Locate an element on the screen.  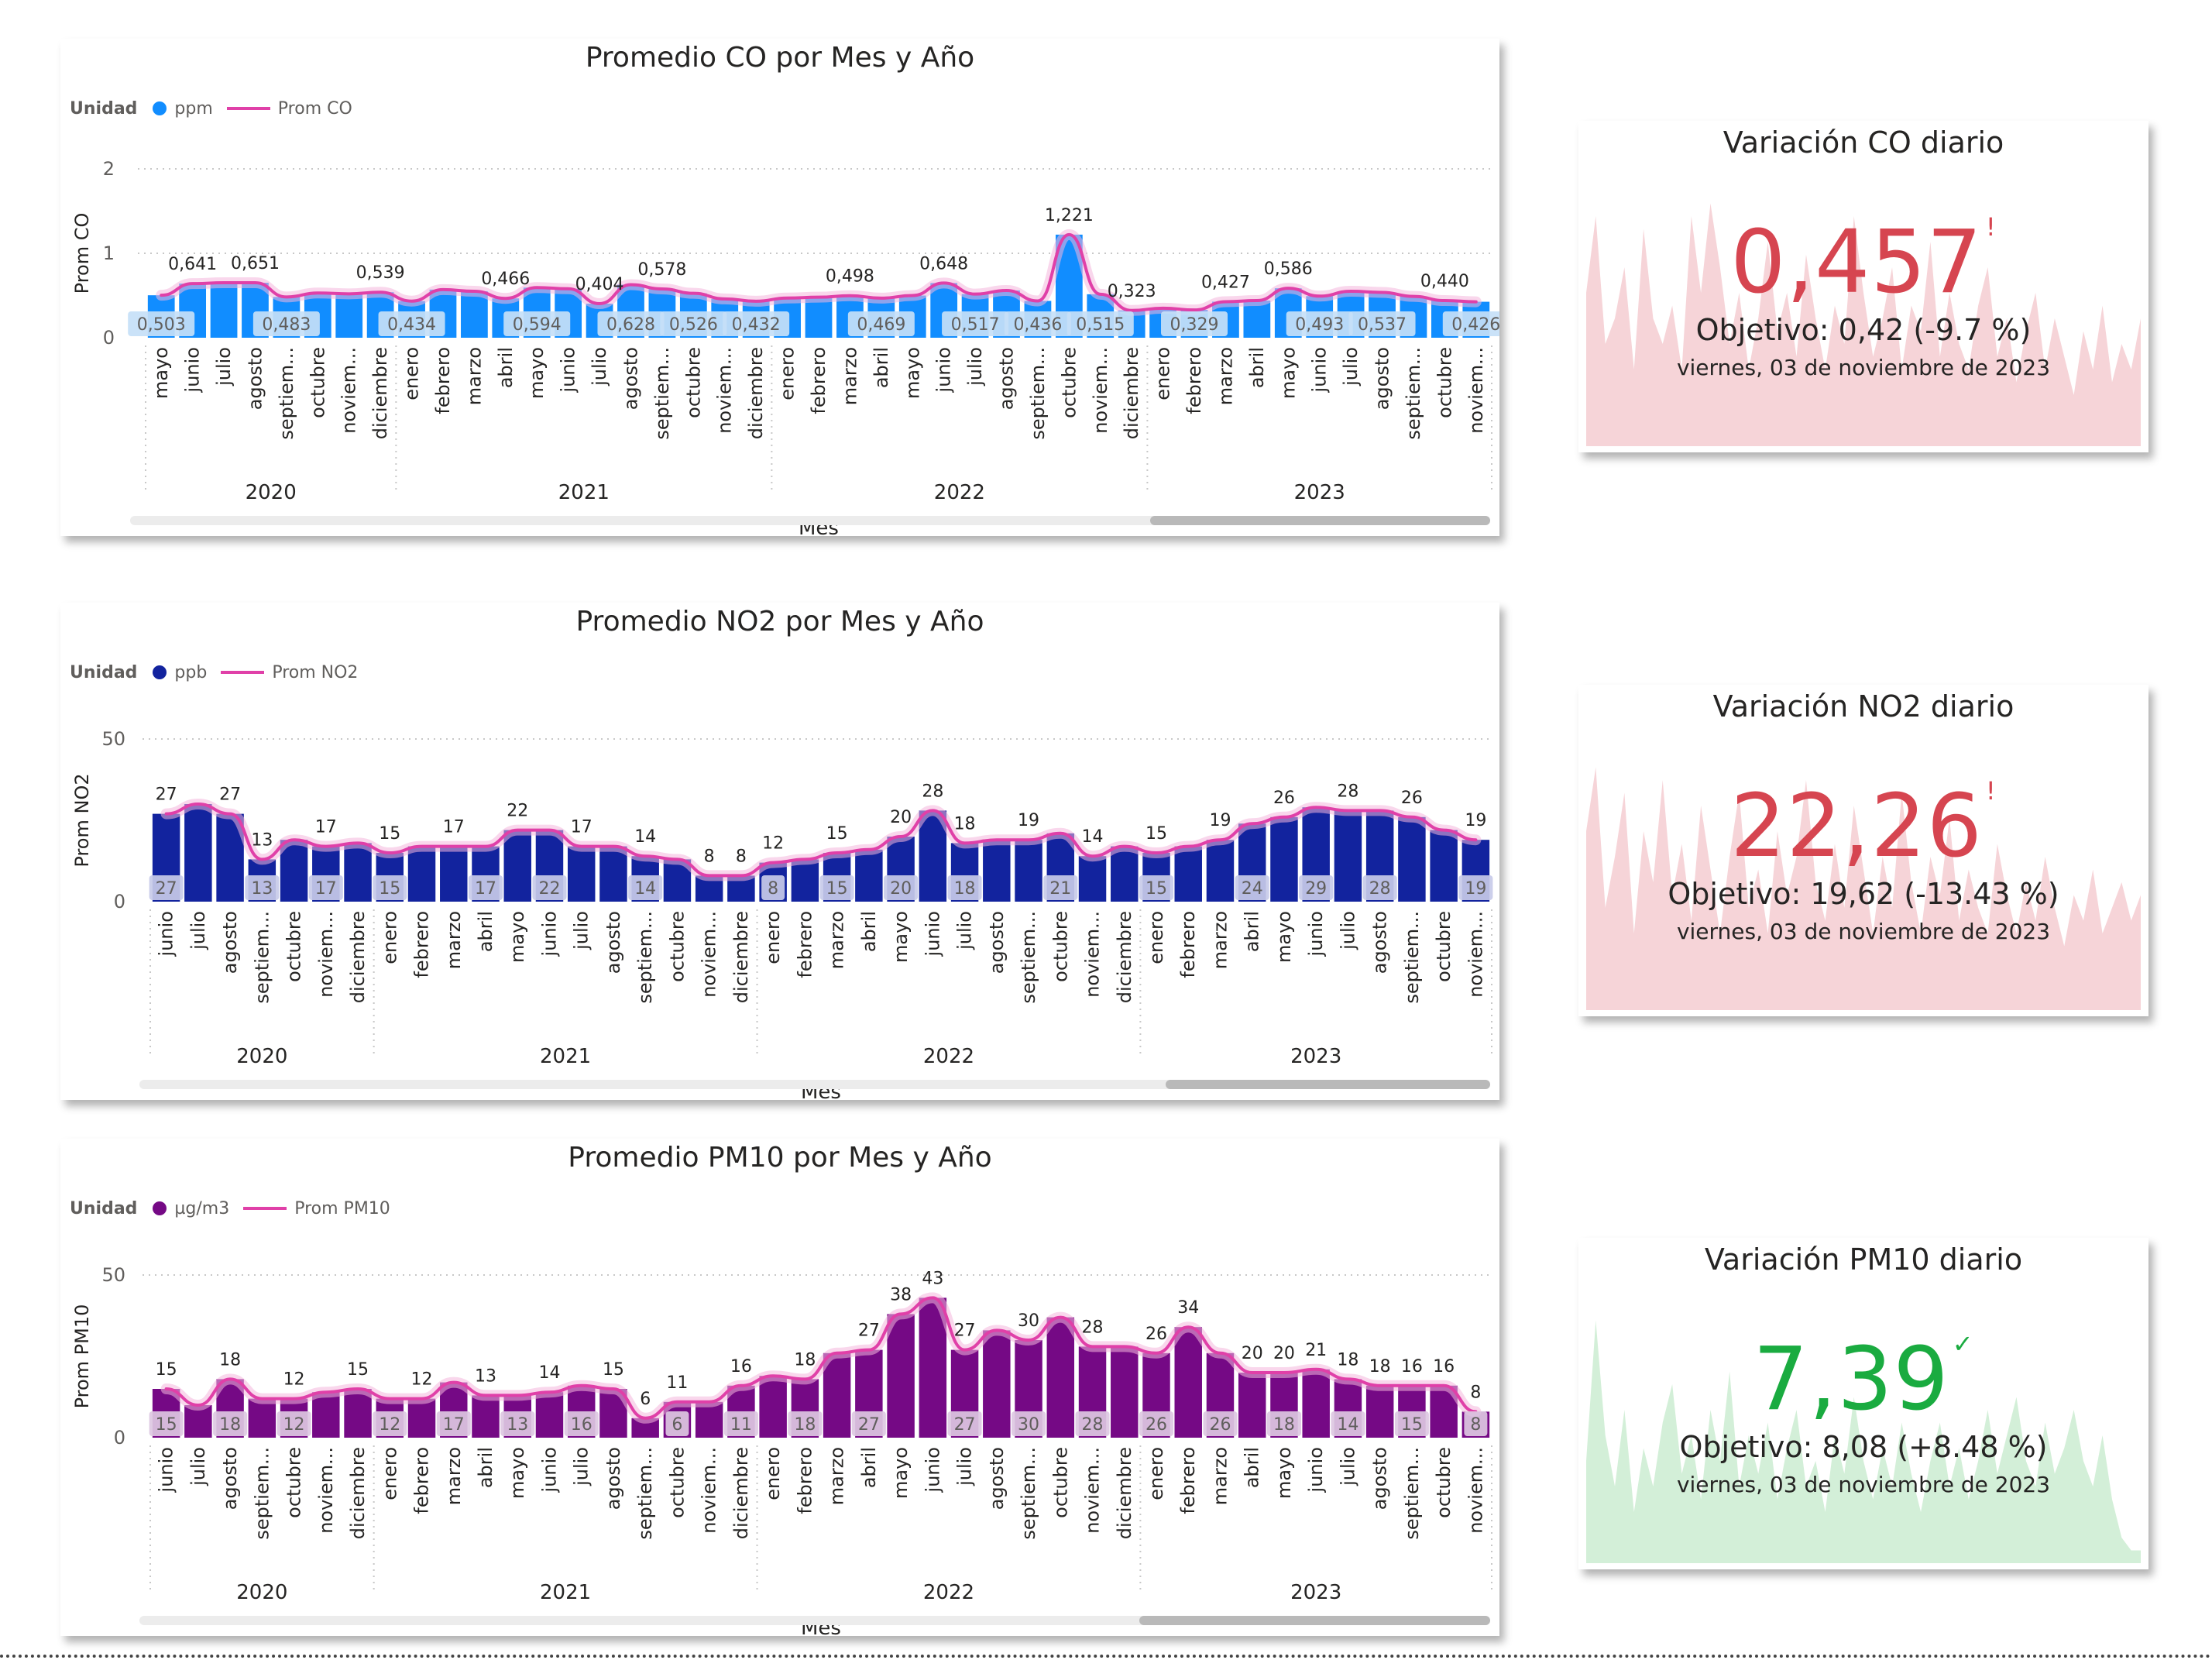
legend-bar-swatch is located at coordinates (160, 108).